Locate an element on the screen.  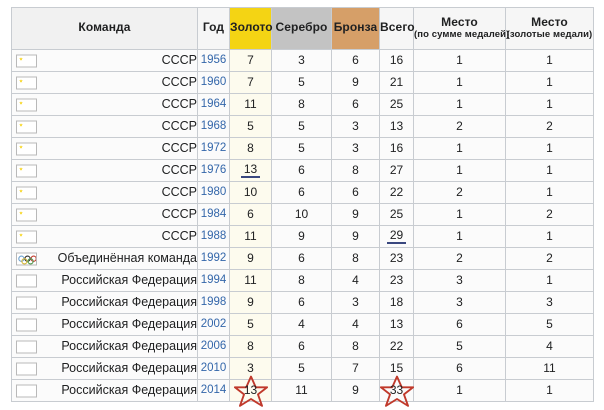
year-link: 1994 is located at coordinates (213, 280).